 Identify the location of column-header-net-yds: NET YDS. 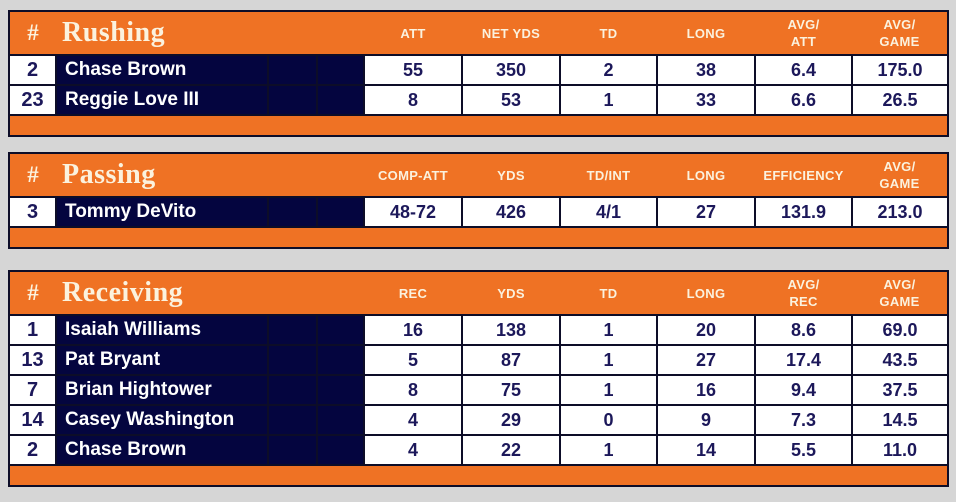
(511, 33).